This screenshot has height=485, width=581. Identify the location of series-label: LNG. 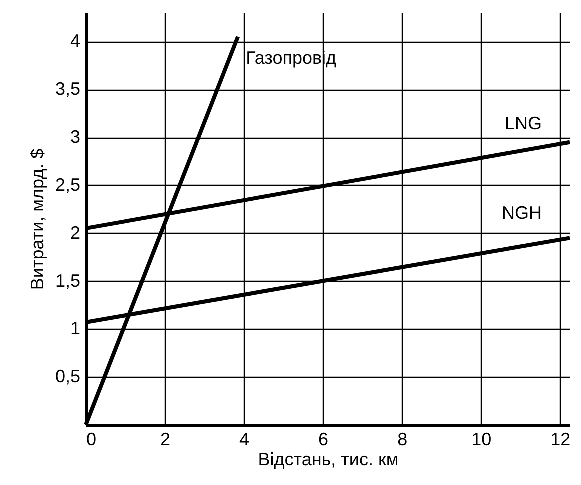
(523, 123).